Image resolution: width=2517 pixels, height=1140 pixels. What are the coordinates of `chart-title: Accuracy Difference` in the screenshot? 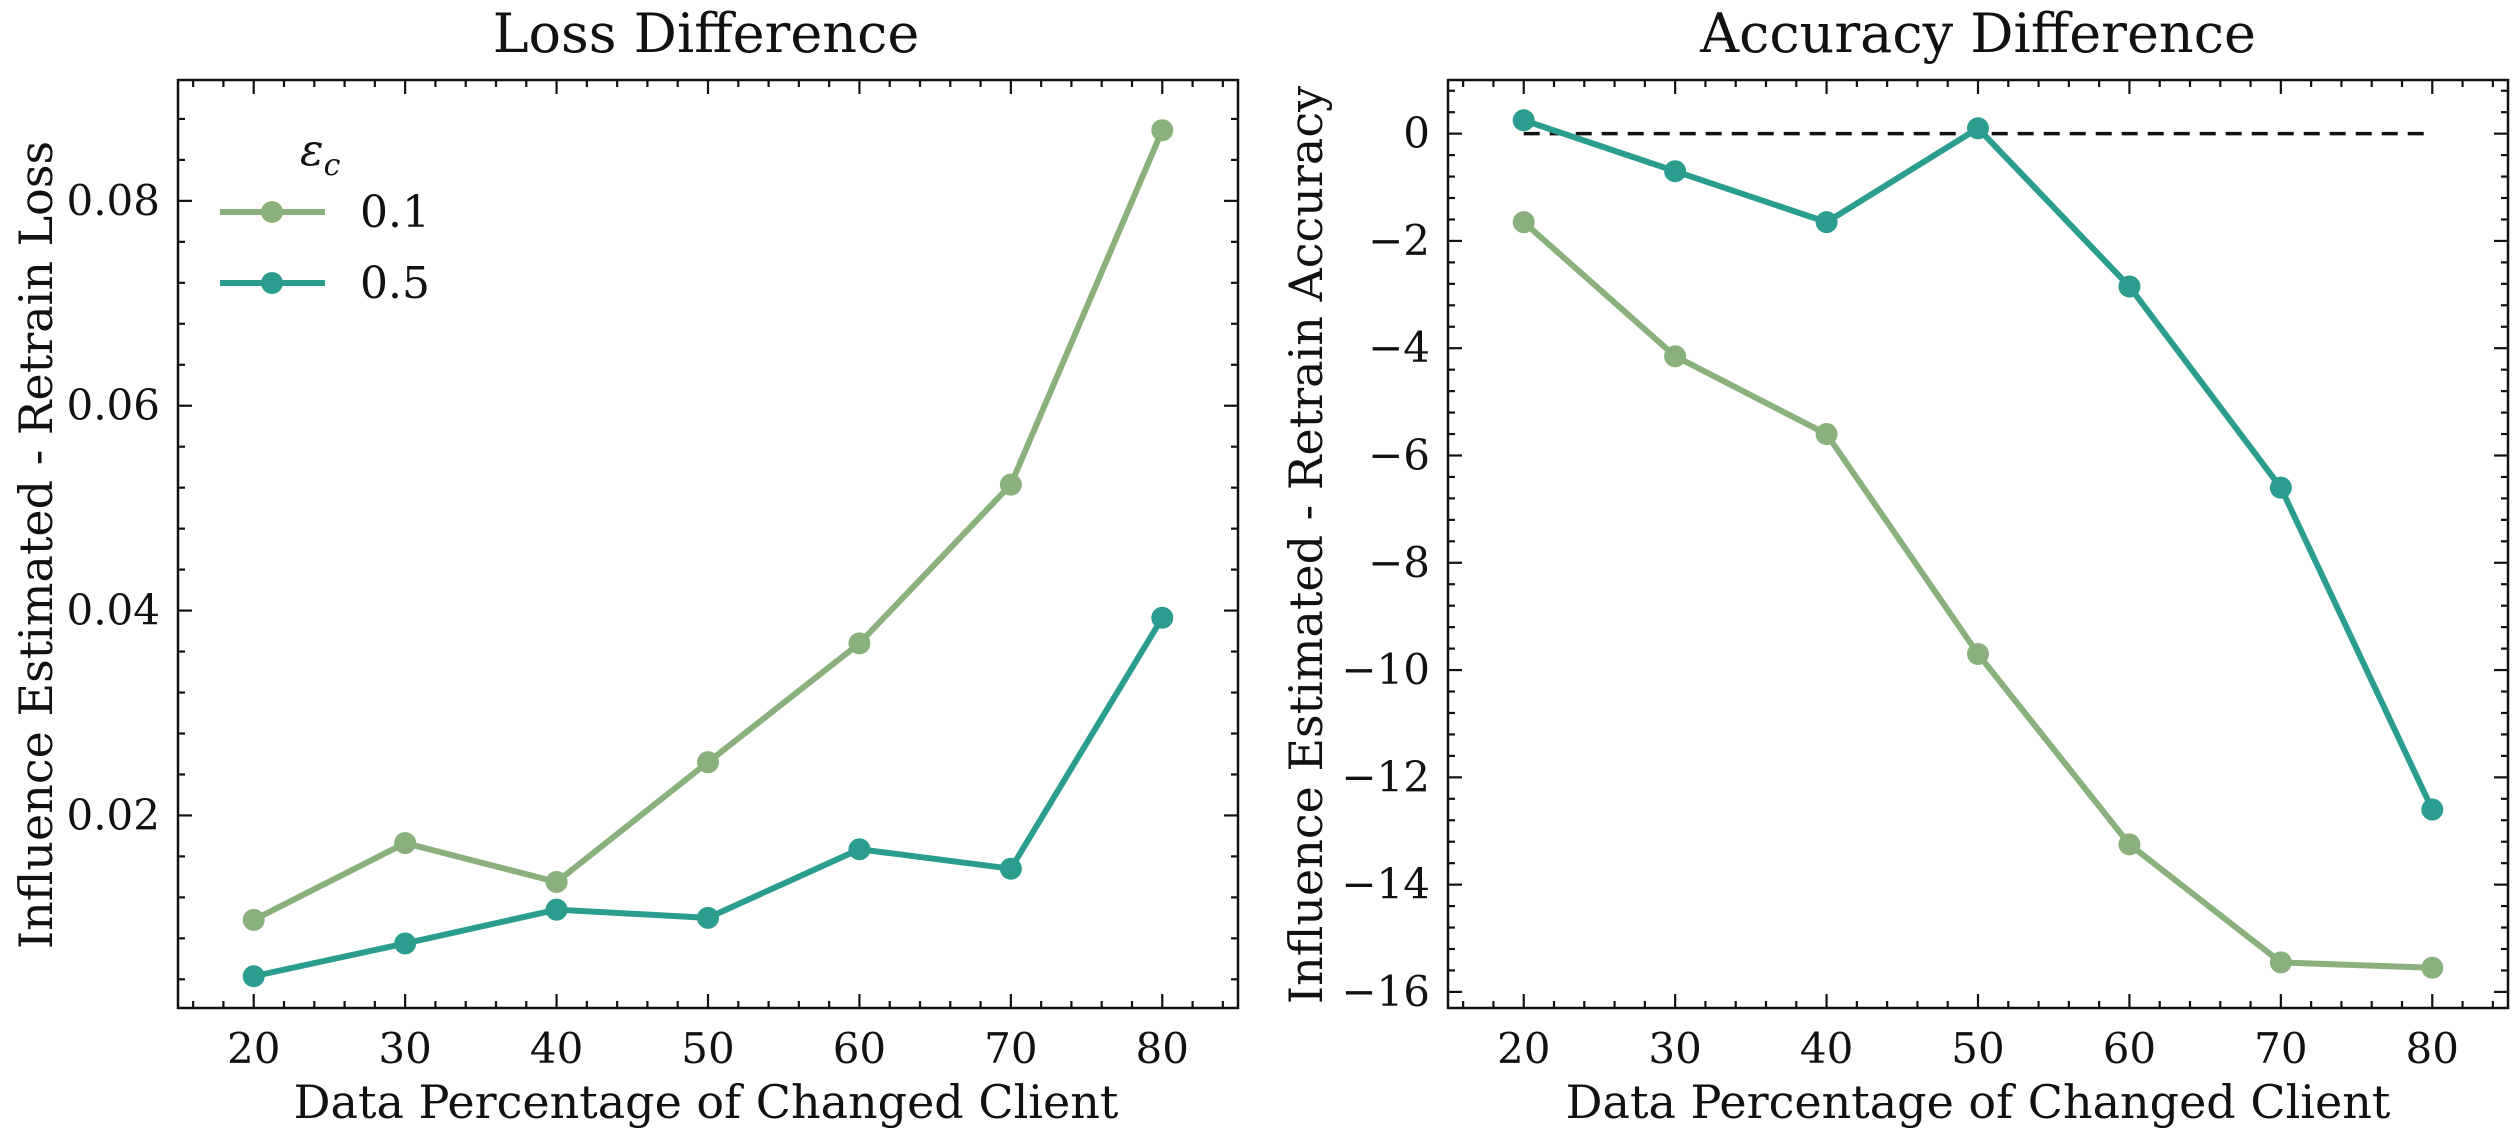 It's located at (1977, 33).